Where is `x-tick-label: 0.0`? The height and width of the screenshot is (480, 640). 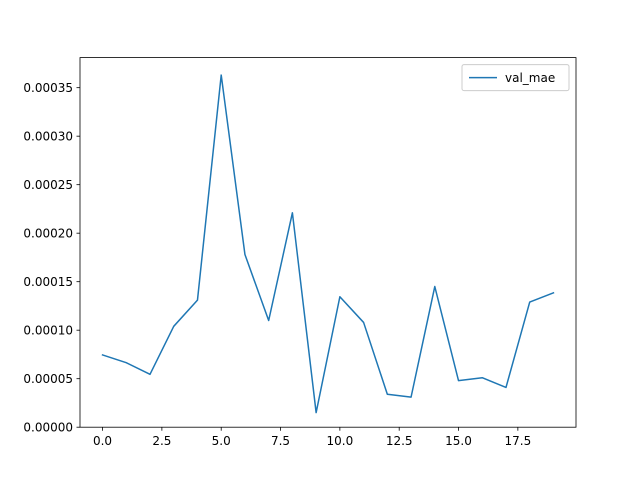 x-tick-label: 0.0 is located at coordinates (102, 441).